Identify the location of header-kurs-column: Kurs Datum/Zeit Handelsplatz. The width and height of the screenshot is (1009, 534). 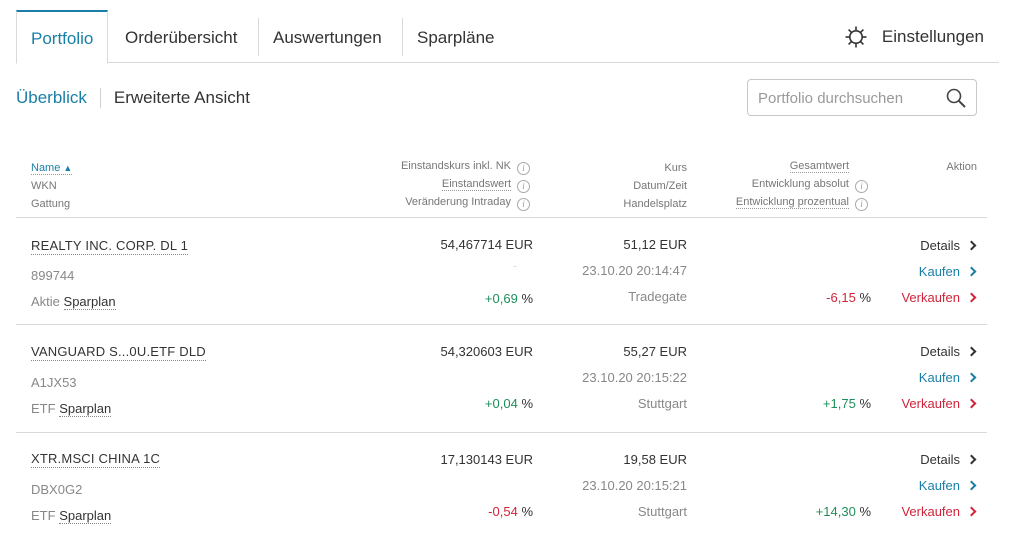
(655, 186).